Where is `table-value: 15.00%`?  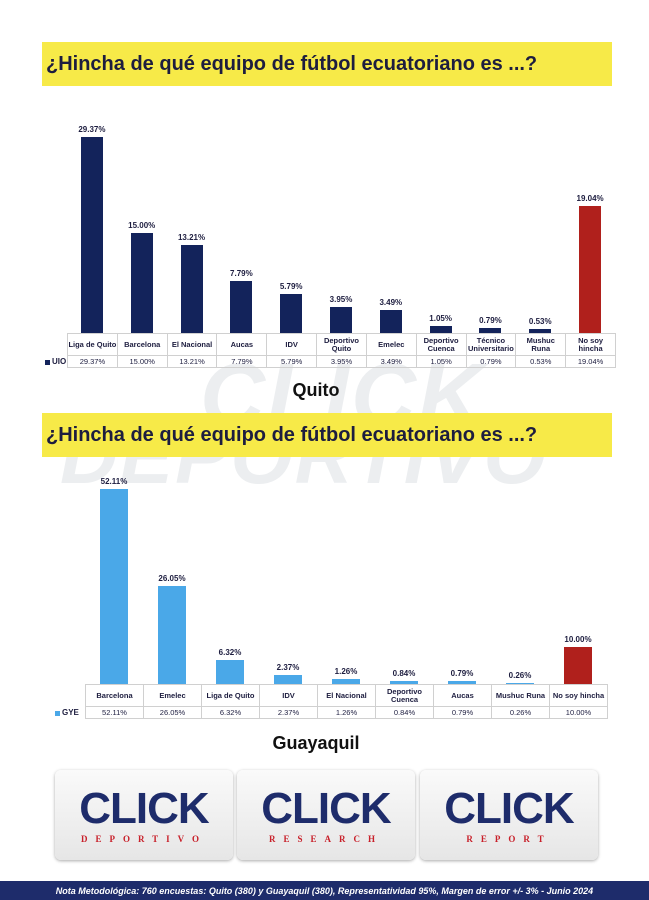 table-value: 15.00% is located at coordinates (142, 361).